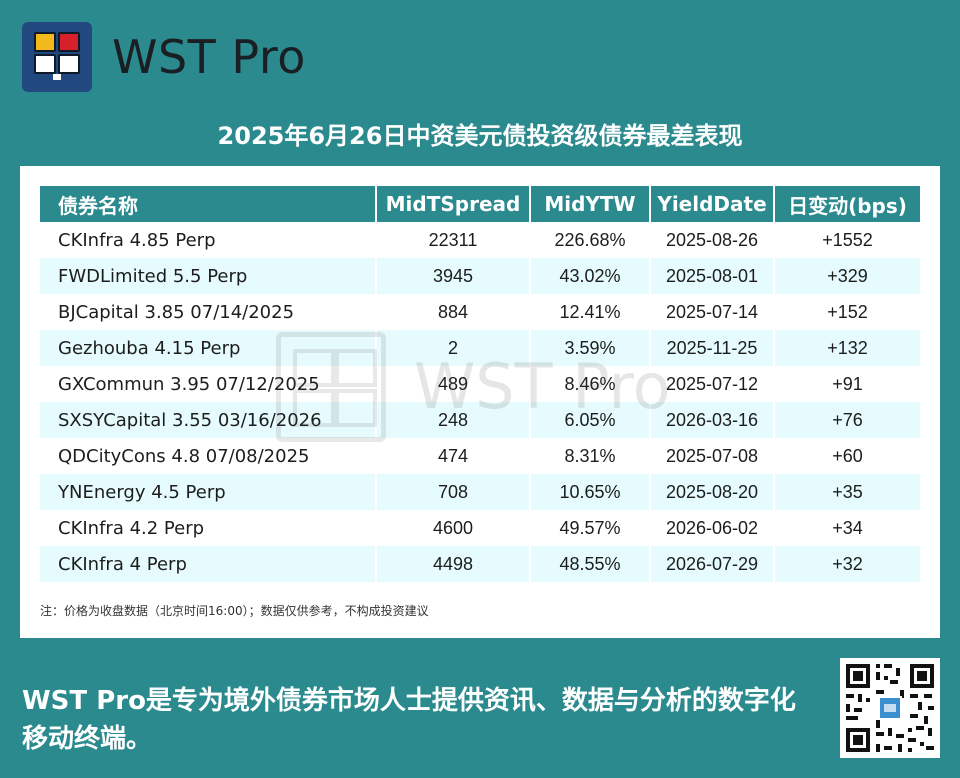  Describe the element at coordinates (711, 528) in the screenshot. I see `yield-date: 2026-06-02` at that location.